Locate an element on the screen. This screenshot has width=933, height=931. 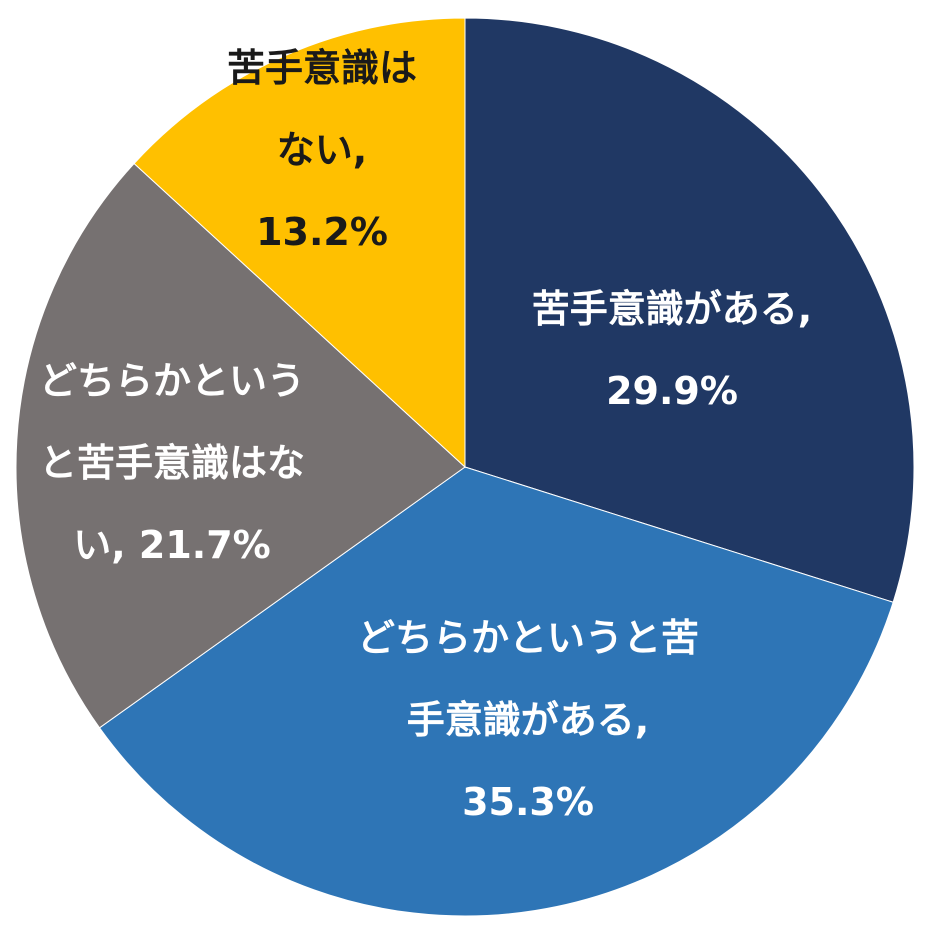
slice-label-1-line-1: 苦手意識がある, is located at coordinates (672, 309).